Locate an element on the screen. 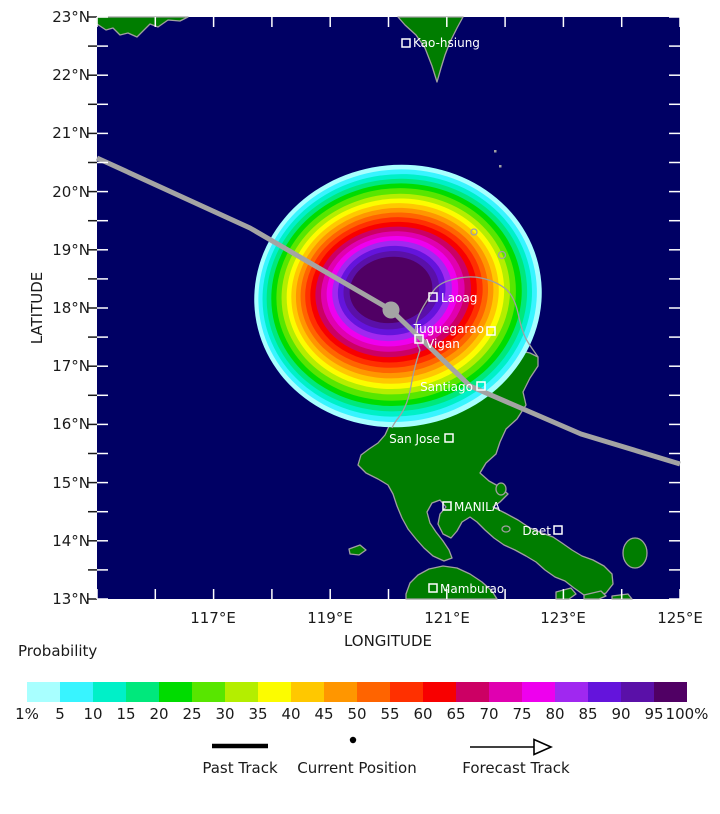  colorbar-tick: 1% is located at coordinates (27, 714).